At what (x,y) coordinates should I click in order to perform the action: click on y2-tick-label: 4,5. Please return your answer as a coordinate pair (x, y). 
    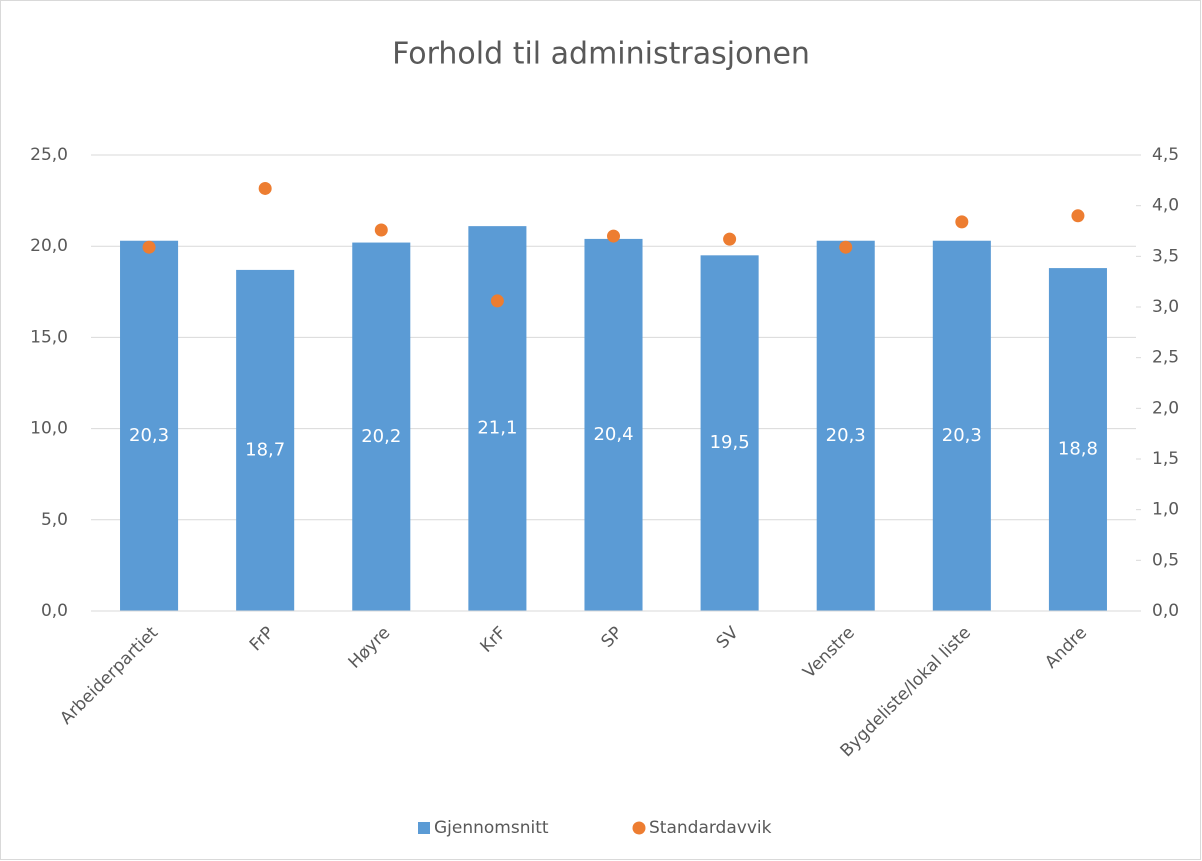
    Looking at the image, I should click on (1165, 155).